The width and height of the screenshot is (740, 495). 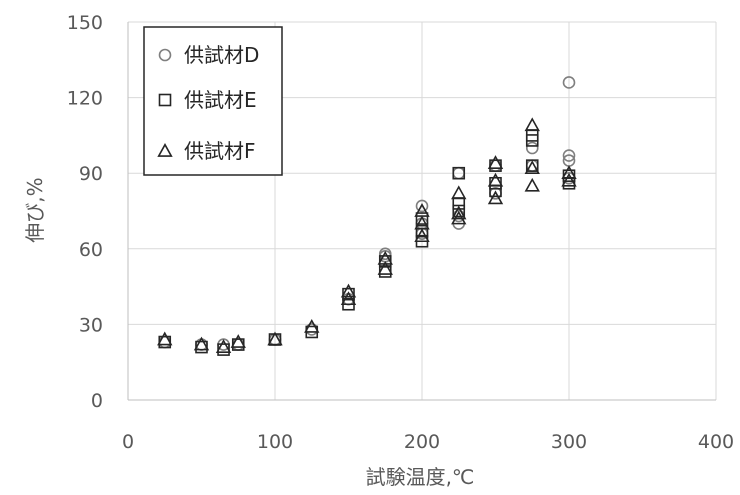 I want to click on legend: 供試材D 供試材E 供試材F, so click(x=213, y=101).